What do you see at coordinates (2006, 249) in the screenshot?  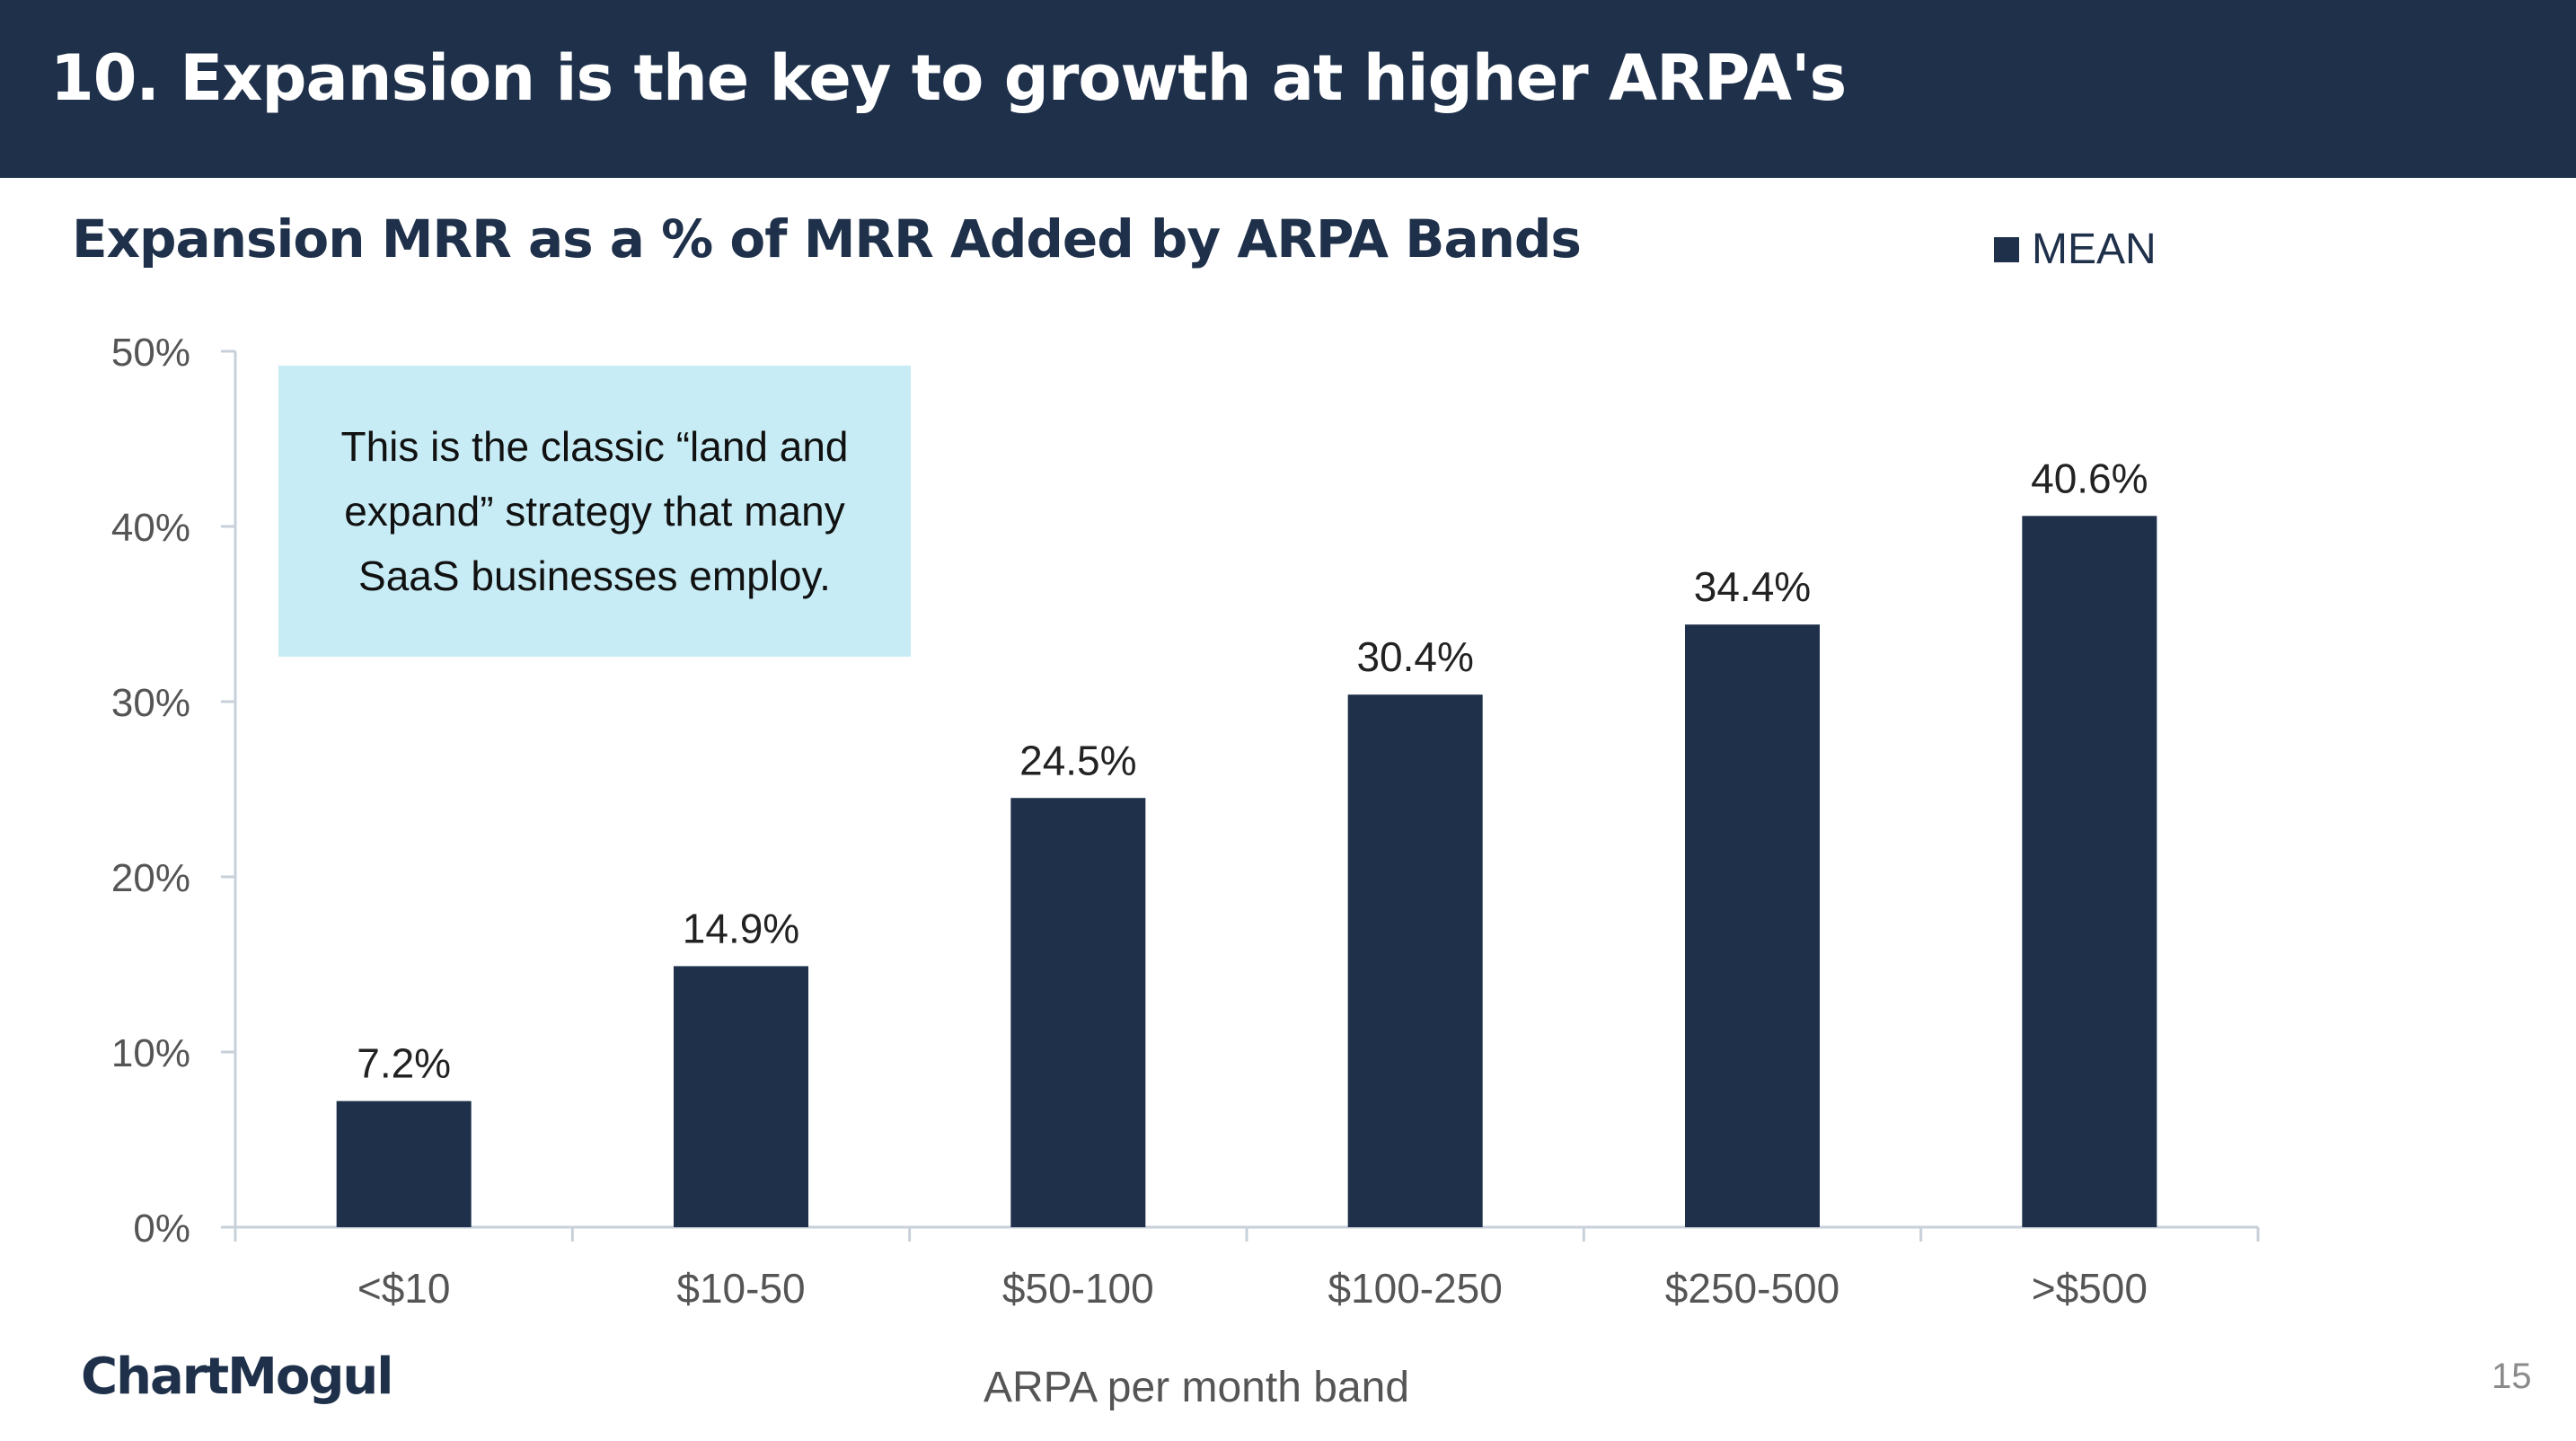 I see `legend-swatch-mean` at bounding box center [2006, 249].